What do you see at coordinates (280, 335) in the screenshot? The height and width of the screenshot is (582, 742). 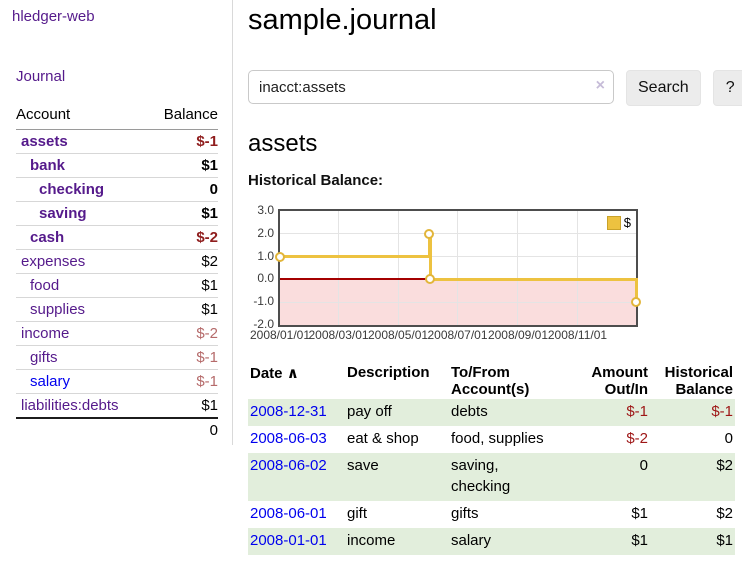 I see `x-axis-tick-label: 2008/01/01` at bounding box center [280, 335].